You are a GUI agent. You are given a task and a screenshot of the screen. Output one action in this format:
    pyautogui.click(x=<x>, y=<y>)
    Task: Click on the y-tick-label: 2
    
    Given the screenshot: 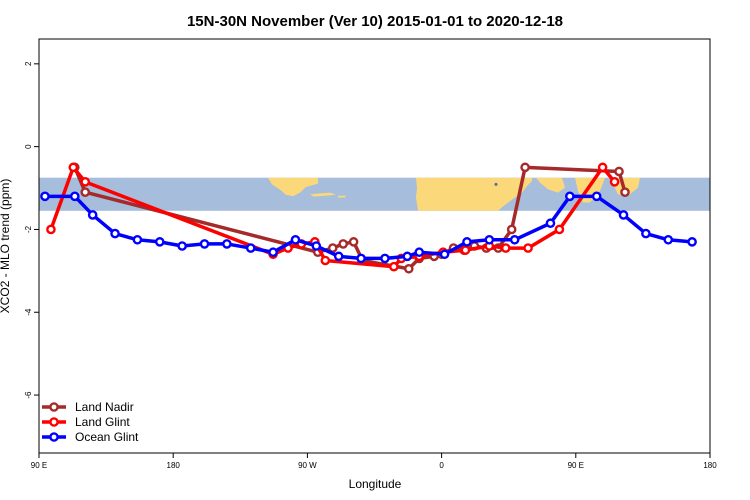 What is the action you would take?
    pyautogui.click(x=28, y=63)
    